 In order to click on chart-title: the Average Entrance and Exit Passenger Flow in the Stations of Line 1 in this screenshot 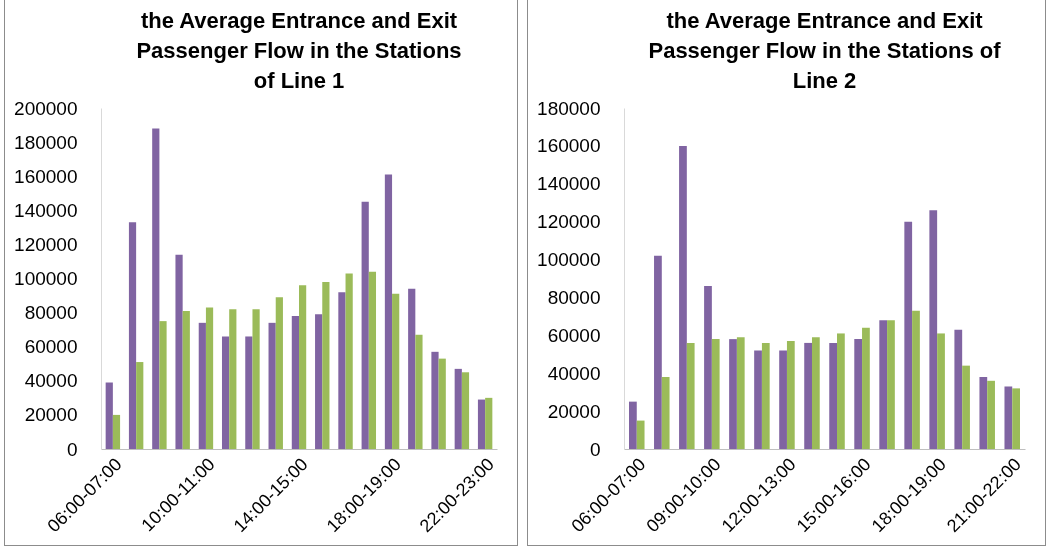, I will do `click(299, 50)`.